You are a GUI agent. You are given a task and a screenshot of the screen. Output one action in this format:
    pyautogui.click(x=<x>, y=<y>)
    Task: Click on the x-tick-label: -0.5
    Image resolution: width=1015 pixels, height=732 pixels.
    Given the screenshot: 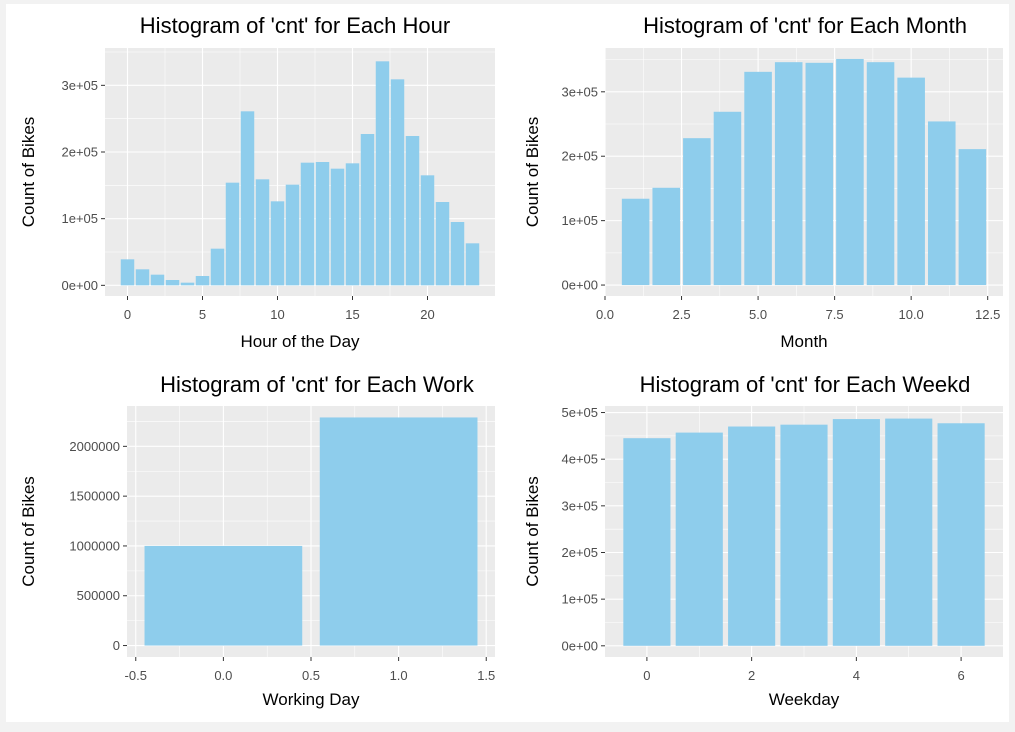 What is the action you would take?
    pyautogui.click(x=136, y=675)
    